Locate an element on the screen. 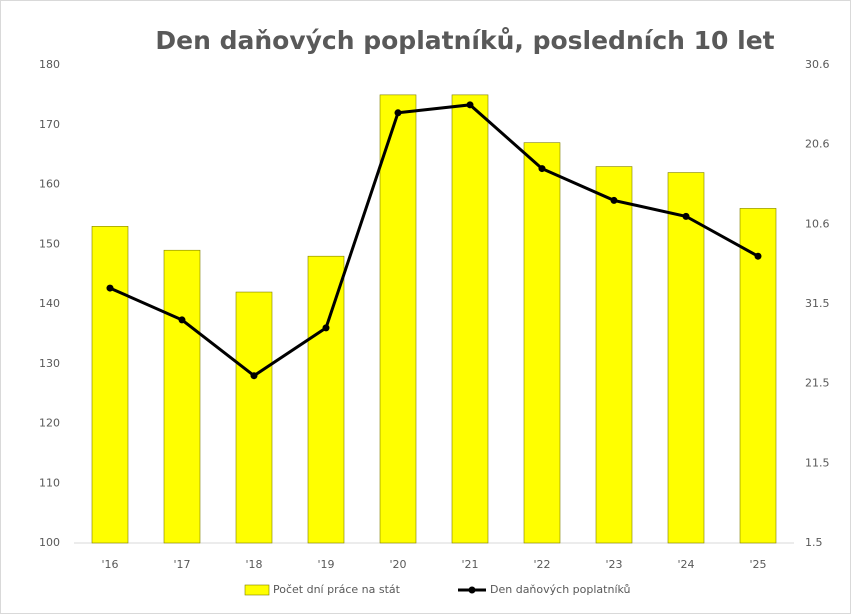 The width and height of the screenshot is (851, 614). x-tick-label: '17 is located at coordinates (181, 564).